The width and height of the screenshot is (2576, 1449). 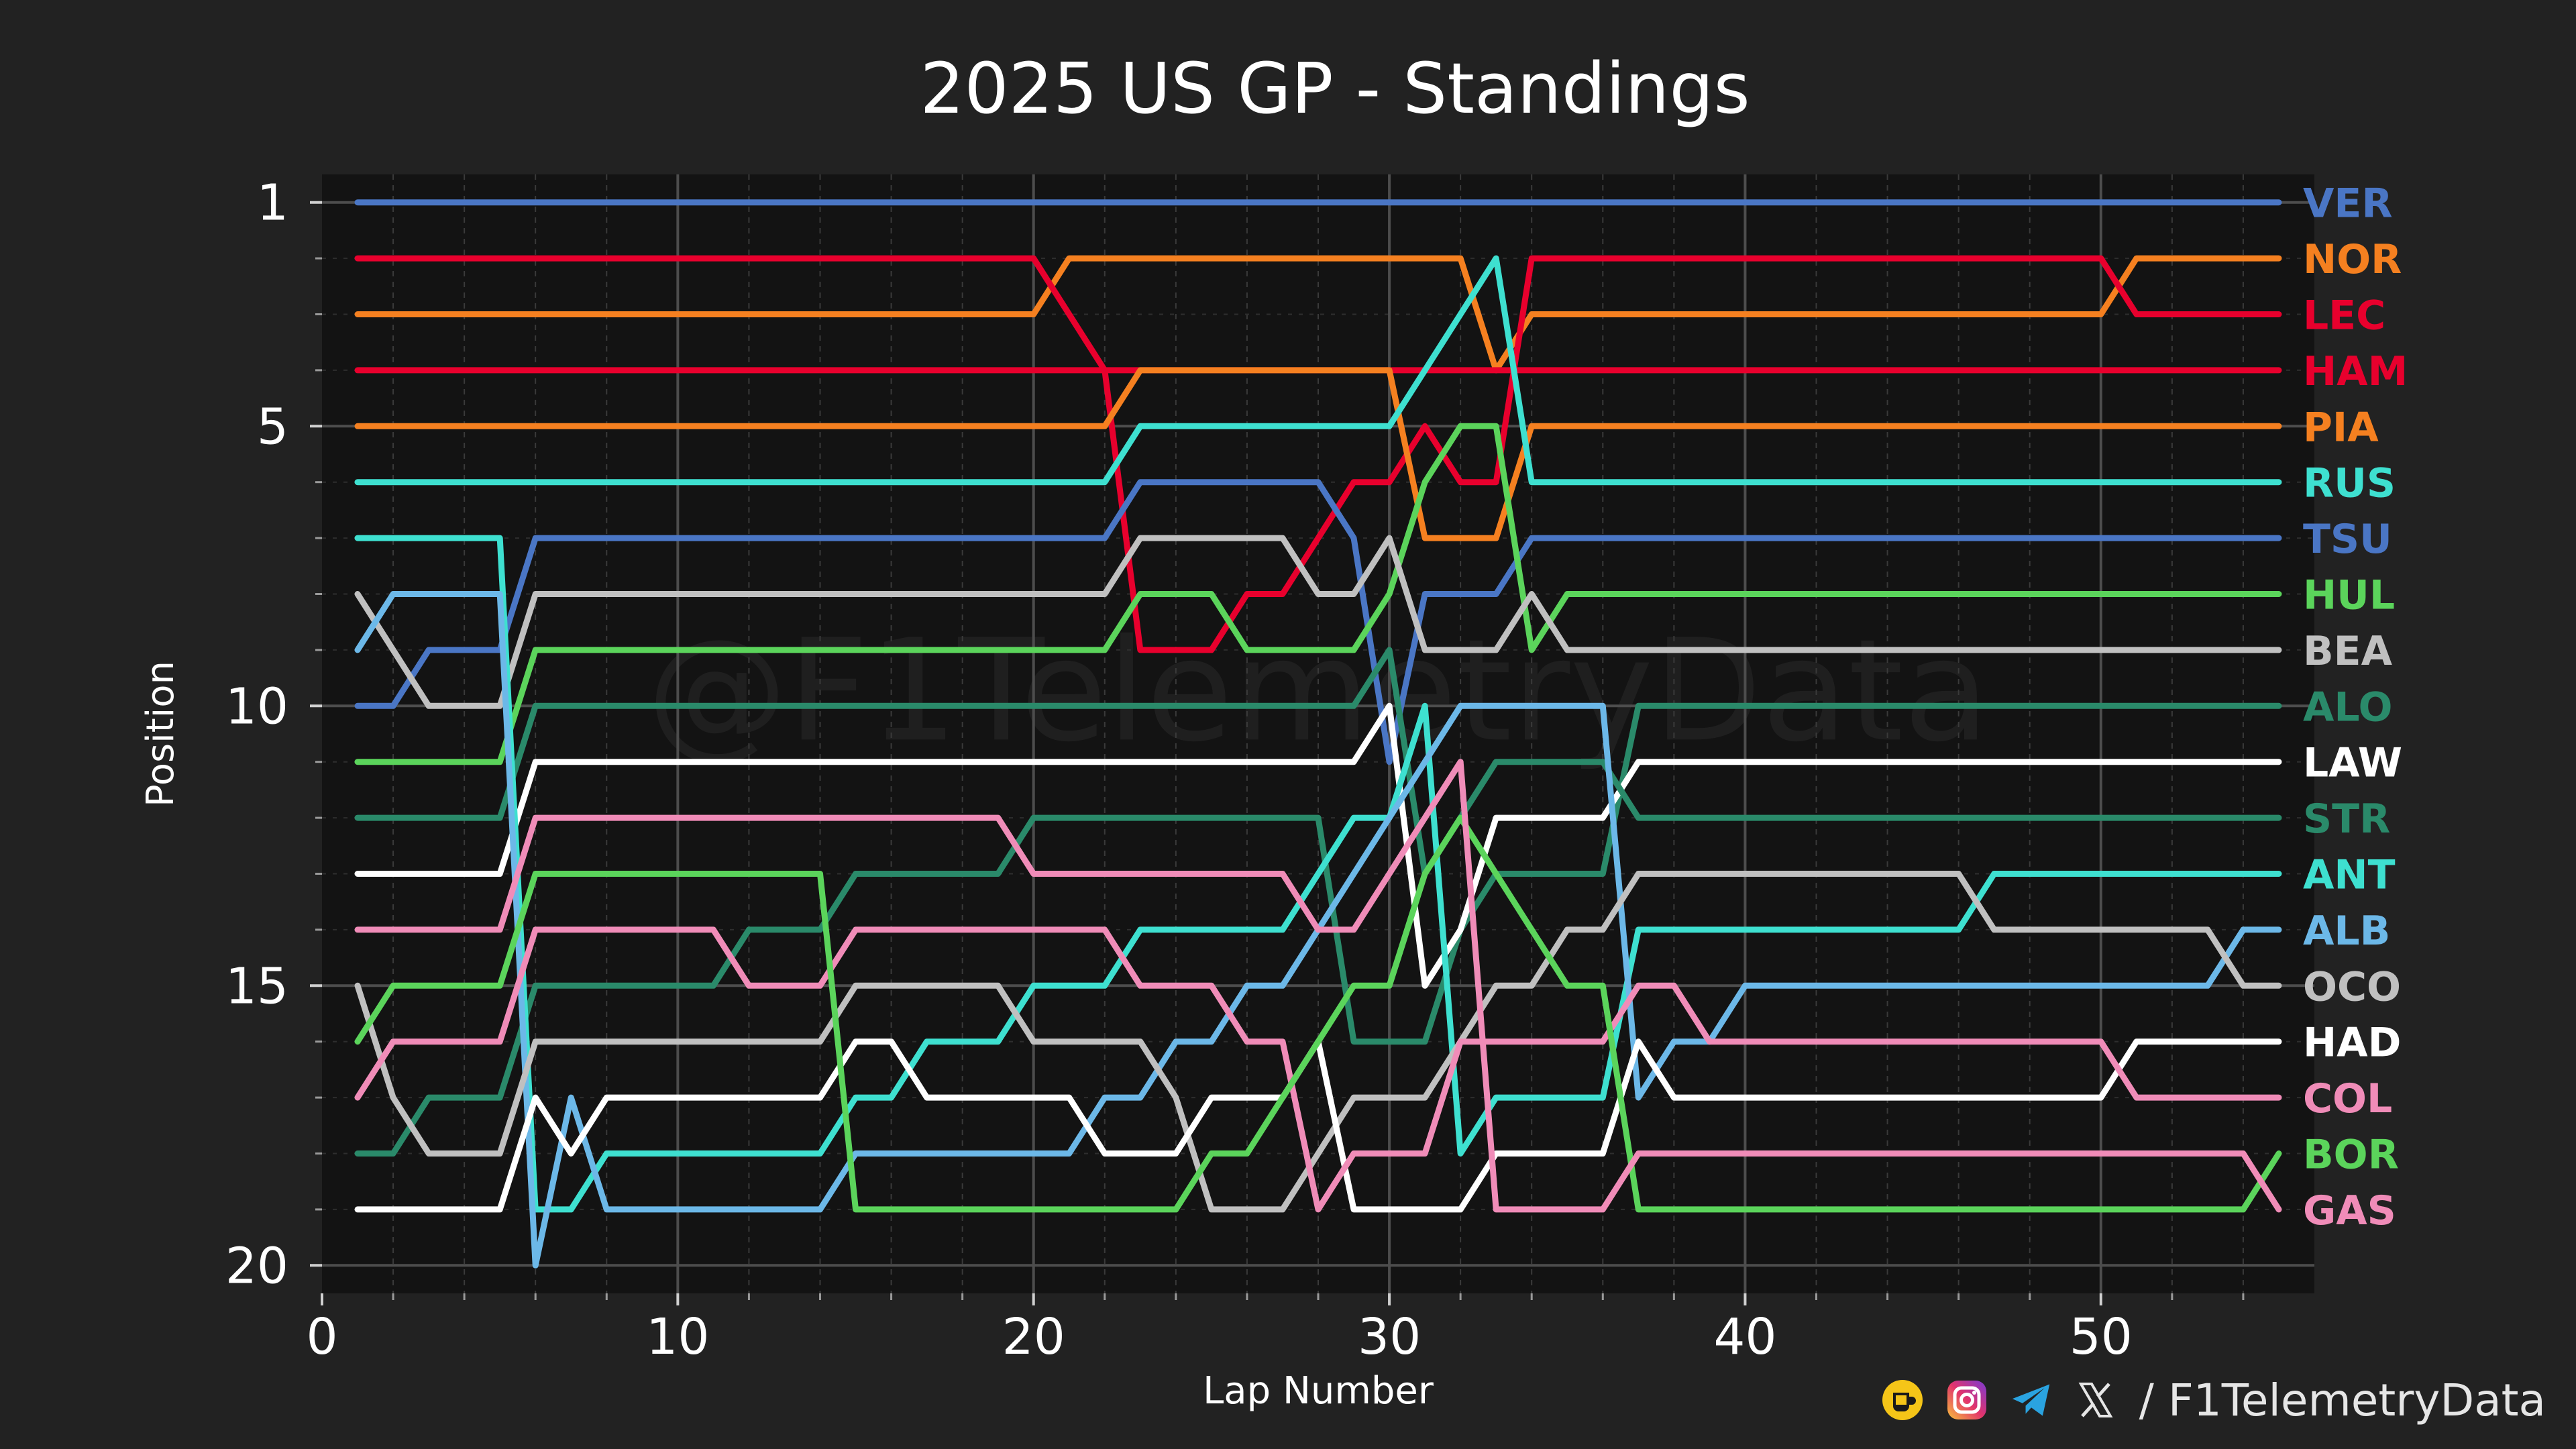 I want to click on series-line-rus, so click(x=1318, y=370).